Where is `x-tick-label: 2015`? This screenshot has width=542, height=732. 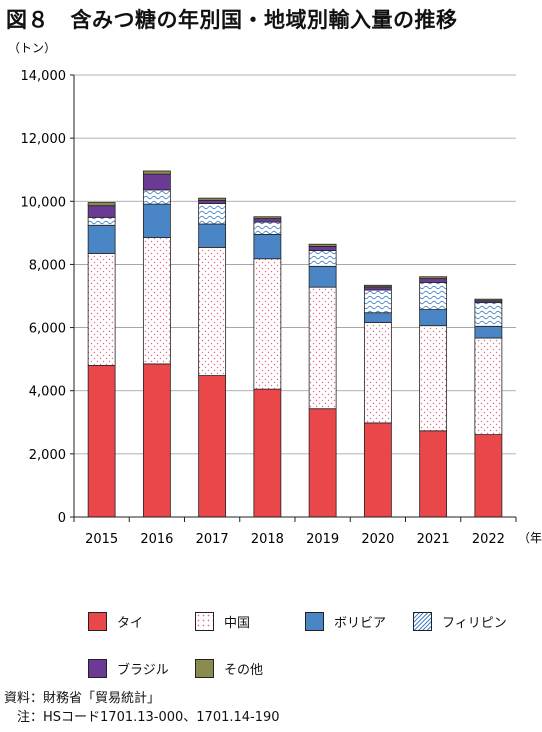 x-tick-label: 2015 is located at coordinates (101, 539).